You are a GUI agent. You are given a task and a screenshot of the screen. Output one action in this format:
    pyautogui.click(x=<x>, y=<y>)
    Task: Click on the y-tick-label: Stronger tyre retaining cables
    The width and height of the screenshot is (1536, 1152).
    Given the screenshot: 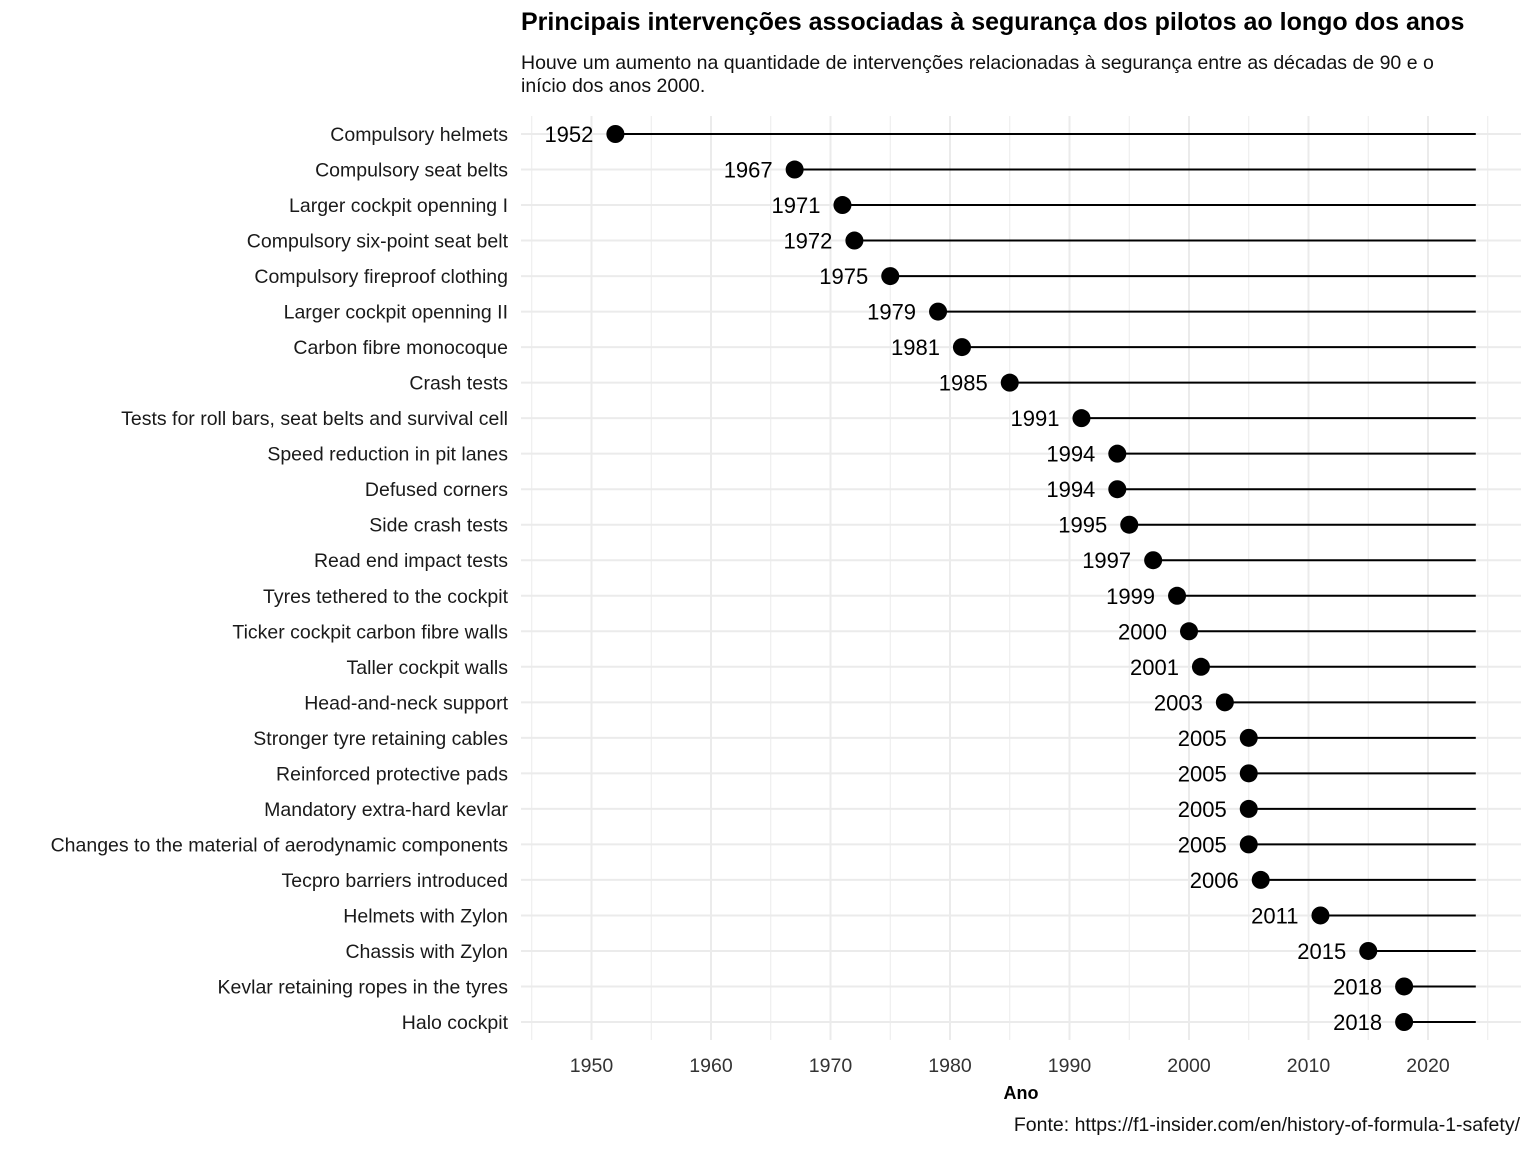 What is the action you would take?
    pyautogui.click(x=380, y=739)
    